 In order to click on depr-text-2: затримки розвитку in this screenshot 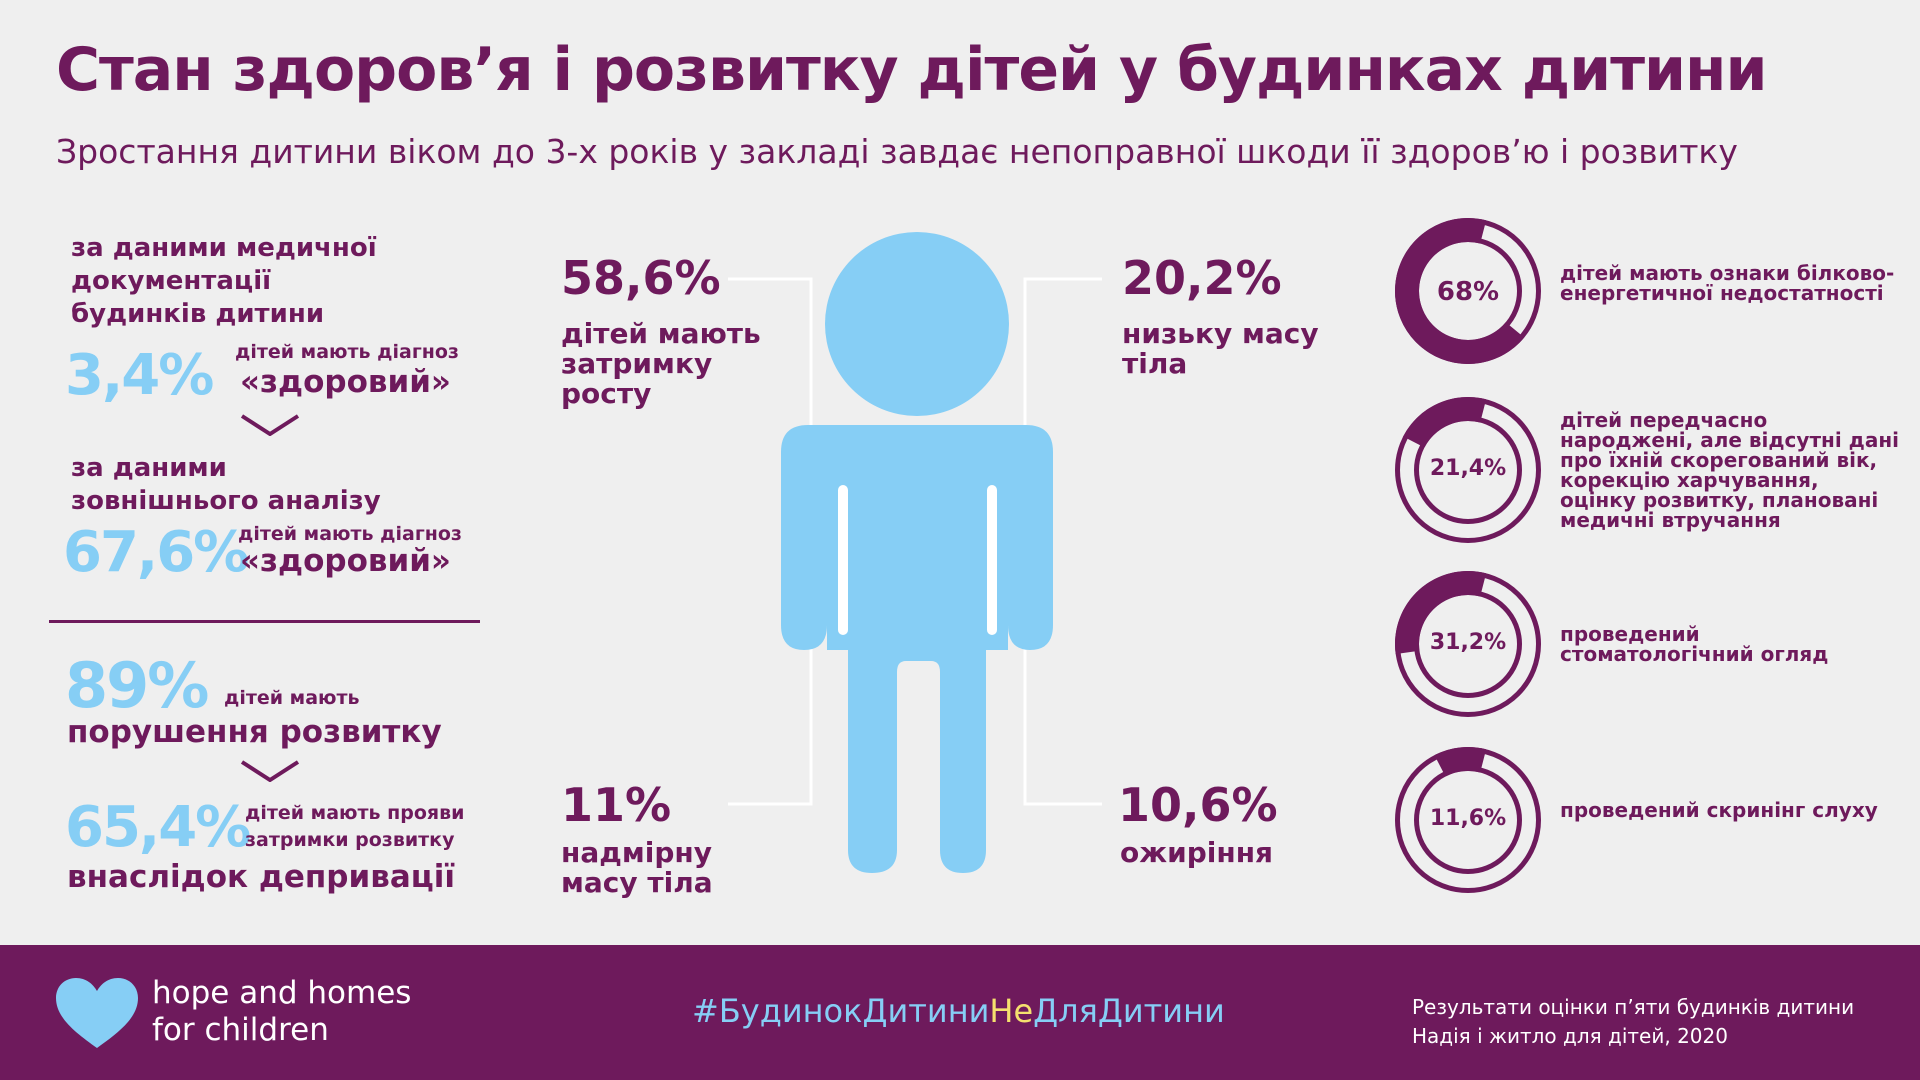, I will do `click(350, 840)`.